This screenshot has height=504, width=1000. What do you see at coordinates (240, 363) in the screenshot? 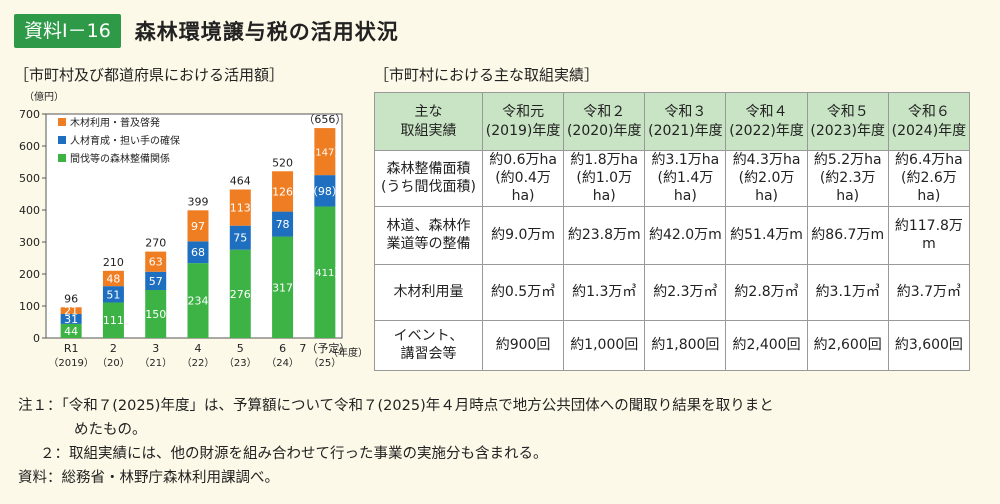
I see `x-tick-sublabel: （23）` at bounding box center [240, 363].